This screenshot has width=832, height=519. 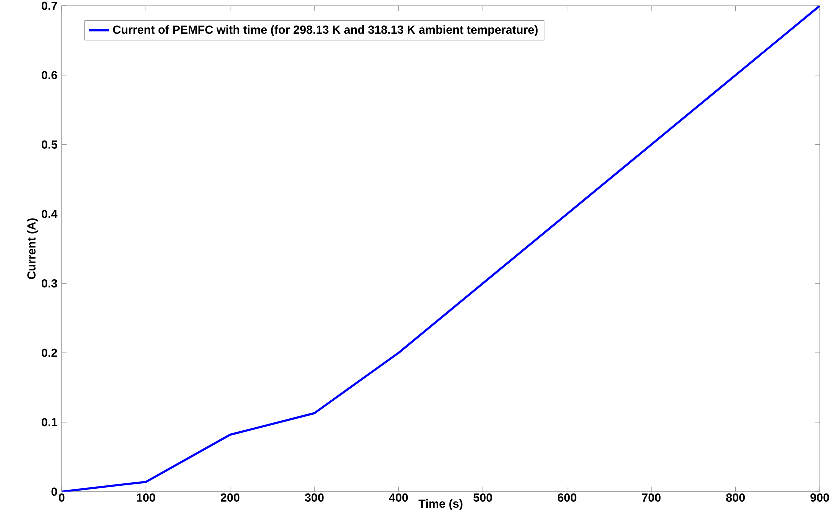 What do you see at coordinates (50, 144) in the screenshot?
I see `y-tick-label: 0.5` at bounding box center [50, 144].